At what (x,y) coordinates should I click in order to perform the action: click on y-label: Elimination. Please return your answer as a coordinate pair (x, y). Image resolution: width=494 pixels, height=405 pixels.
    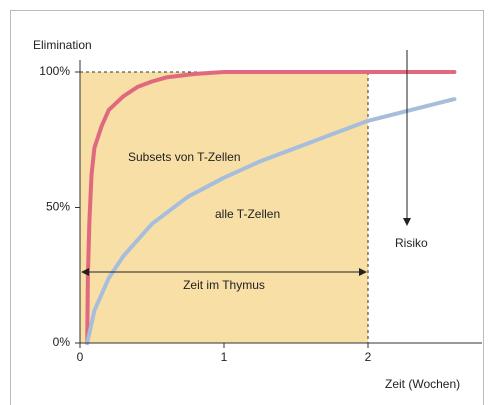
    Looking at the image, I should click on (62, 45).